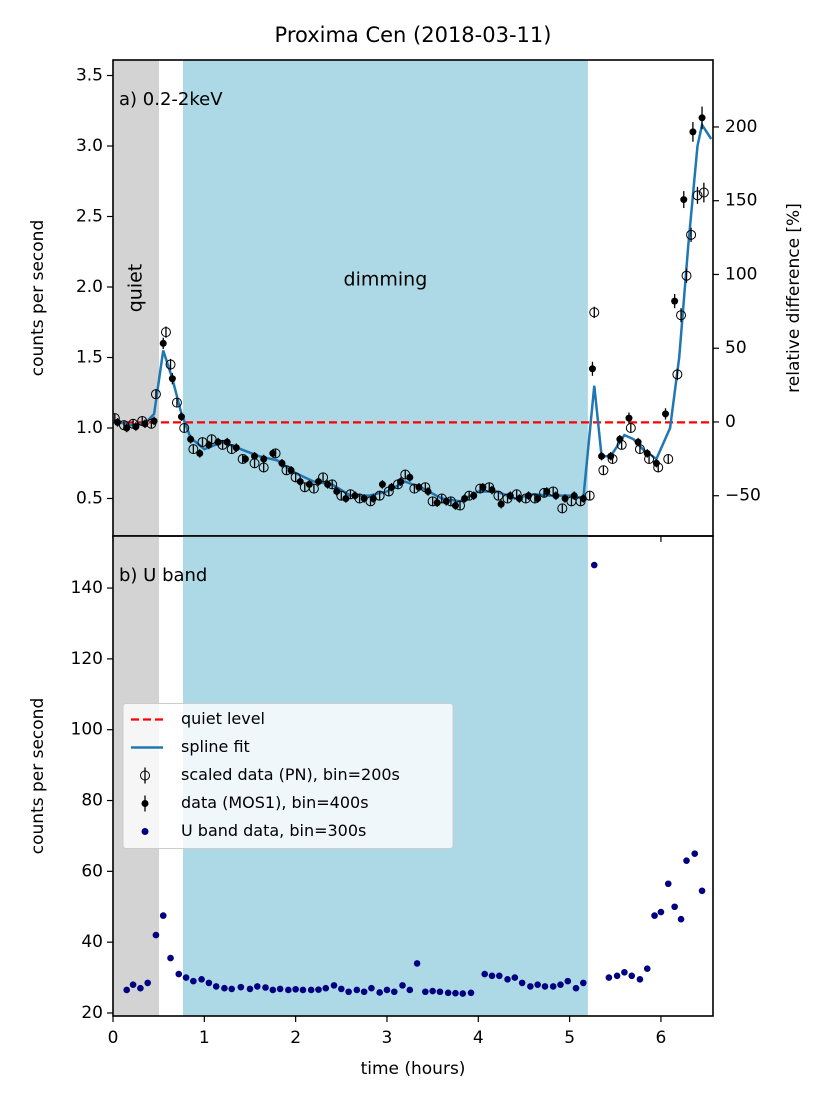 Image resolution: width=830 pixels, height=1107 pixels. I want to click on legend-label: data (MOS1), bin=400s, so click(275, 802).